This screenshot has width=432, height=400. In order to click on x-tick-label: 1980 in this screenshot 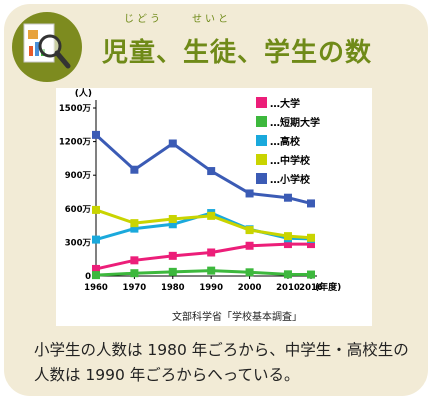, I will do `click(173, 288)`.